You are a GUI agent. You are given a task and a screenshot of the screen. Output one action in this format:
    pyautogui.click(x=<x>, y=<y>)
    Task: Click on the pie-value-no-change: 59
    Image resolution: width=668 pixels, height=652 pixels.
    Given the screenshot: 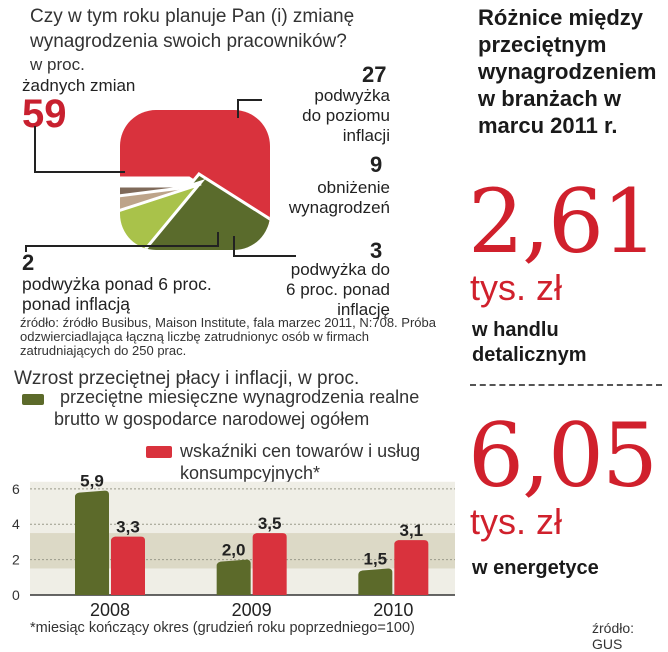 What is the action you would take?
    pyautogui.click(x=44, y=114)
    